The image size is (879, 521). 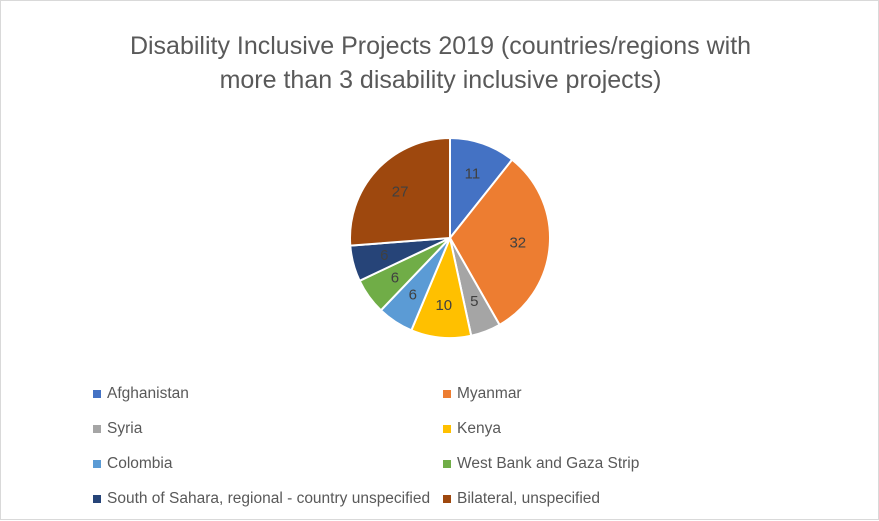 What do you see at coordinates (148, 393) in the screenshot?
I see `legend-label-0: Afghanistan` at bounding box center [148, 393].